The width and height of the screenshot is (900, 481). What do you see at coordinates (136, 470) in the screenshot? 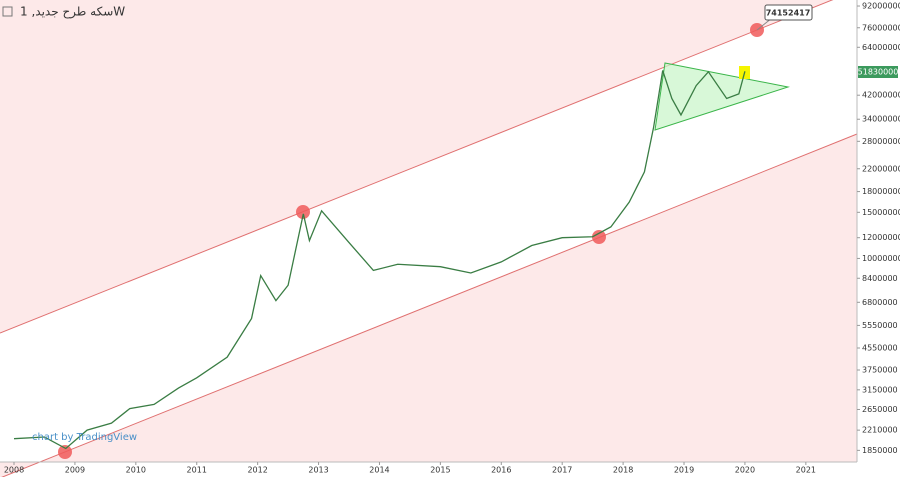
I see `x-tick-label: 2010` at bounding box center [136, 470].